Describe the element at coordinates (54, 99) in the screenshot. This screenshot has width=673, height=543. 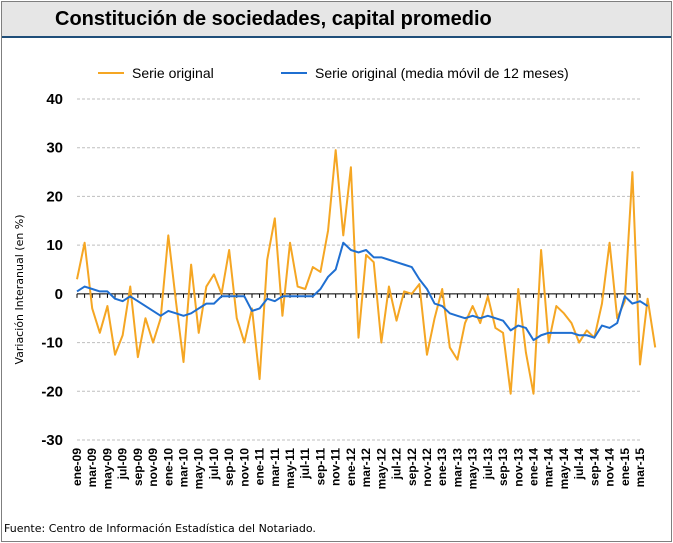
I see `y-tick-label: 40` at that location.